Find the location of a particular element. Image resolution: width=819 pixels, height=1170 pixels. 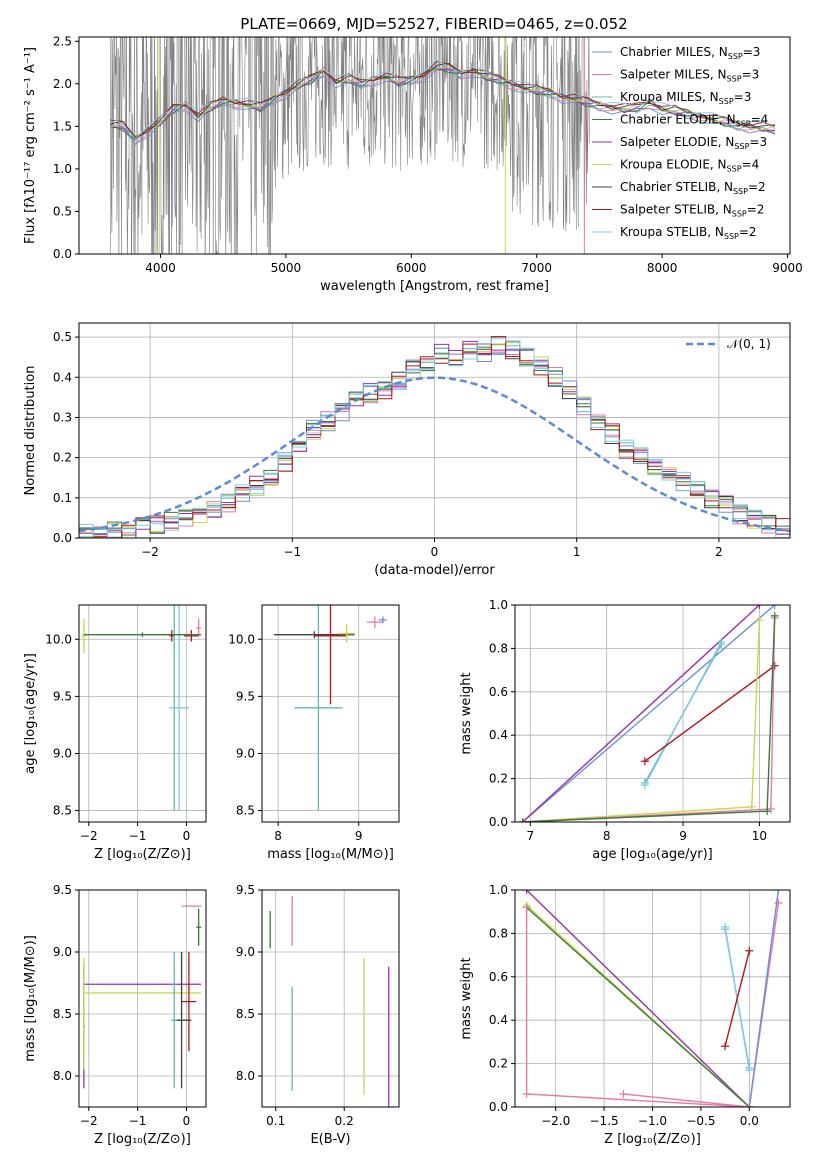

x-axis-label: (data-model)/error is located at coordinates (434, 570).